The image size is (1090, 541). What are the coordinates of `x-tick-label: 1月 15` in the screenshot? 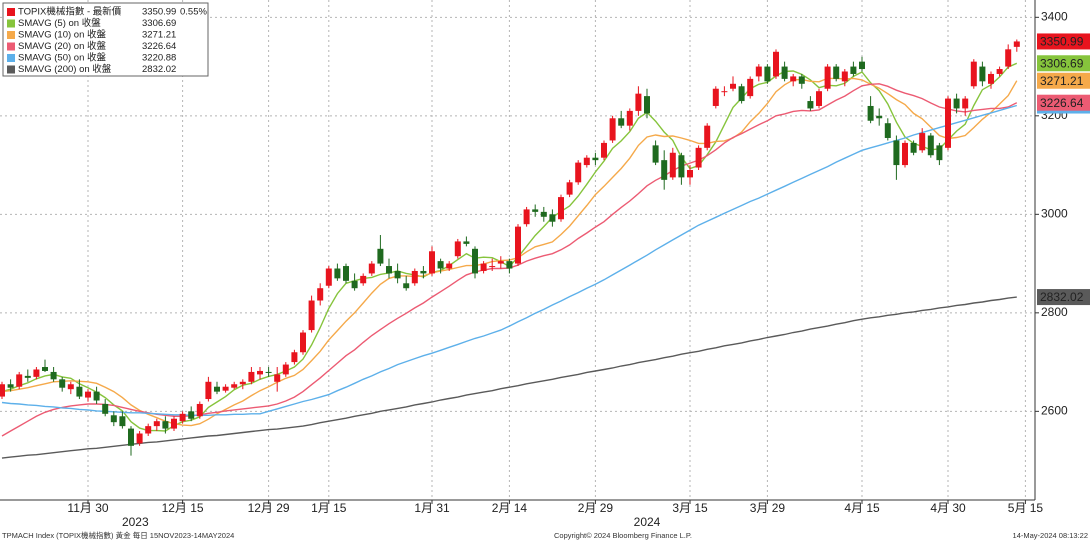 It's located at (329, 508).